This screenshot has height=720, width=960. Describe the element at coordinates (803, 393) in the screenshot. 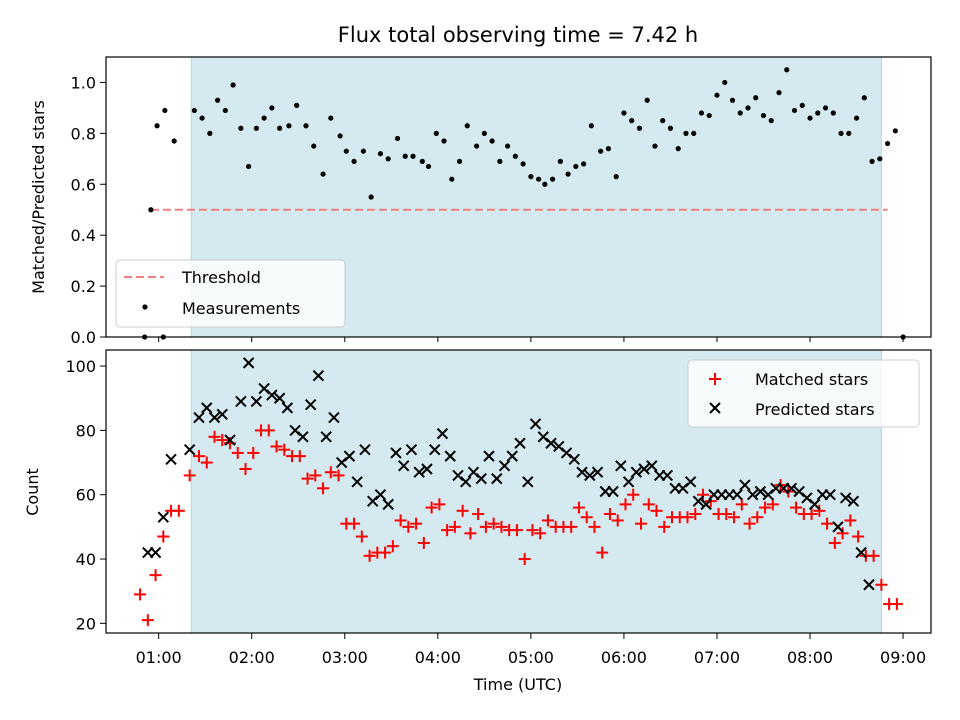

I see `legend-box-bottom` at that location.